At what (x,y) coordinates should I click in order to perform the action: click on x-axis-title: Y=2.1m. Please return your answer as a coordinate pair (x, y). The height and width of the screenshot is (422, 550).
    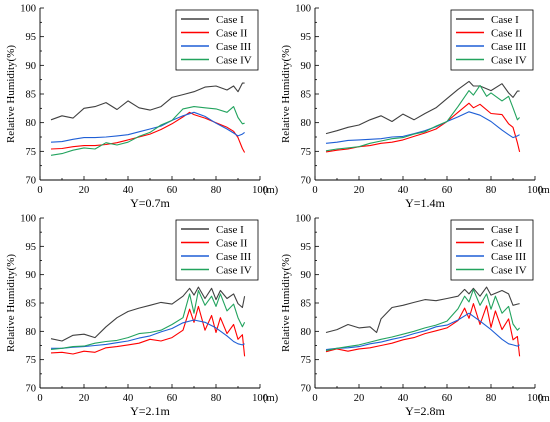
    Looking at the image, I should click on (150, 411).